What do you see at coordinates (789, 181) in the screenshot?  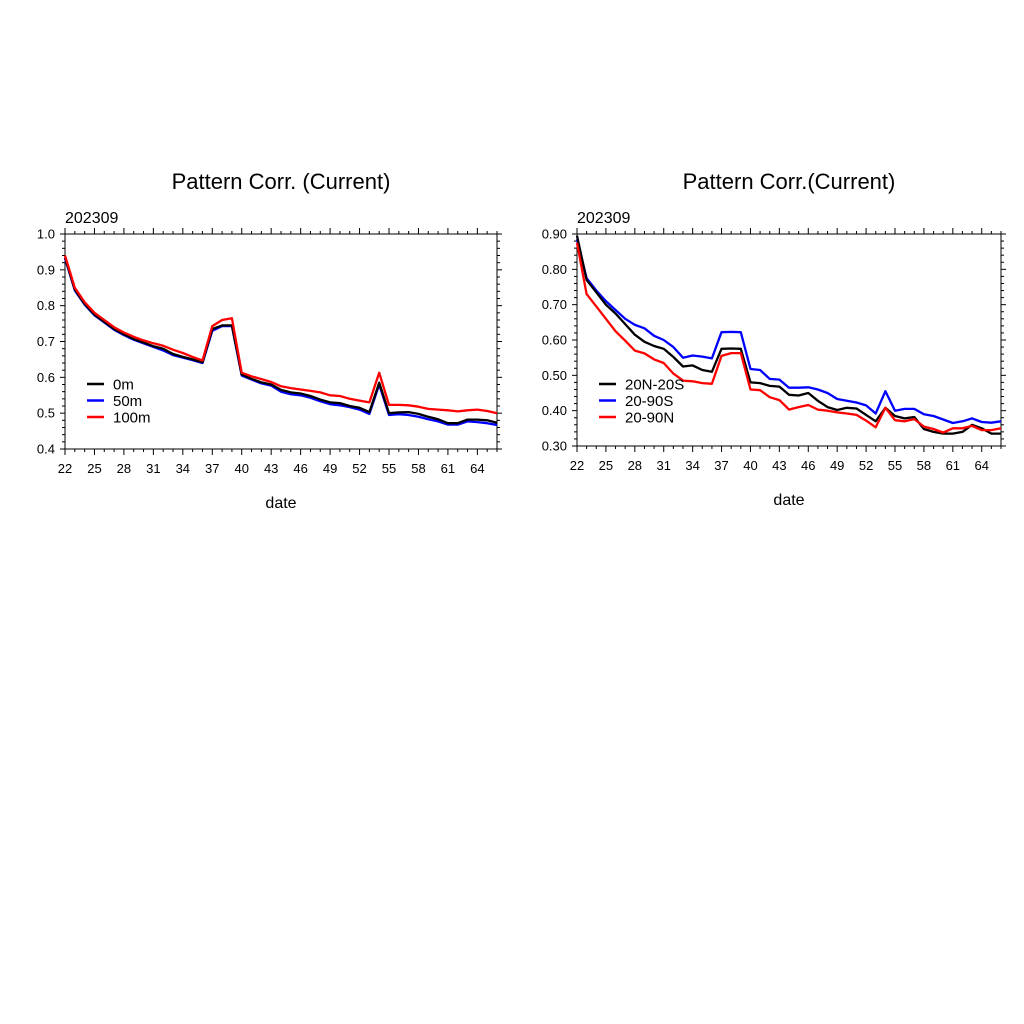 I see `chart-title: Pattern Corr.(Current)` at bounding box center [789, 181].